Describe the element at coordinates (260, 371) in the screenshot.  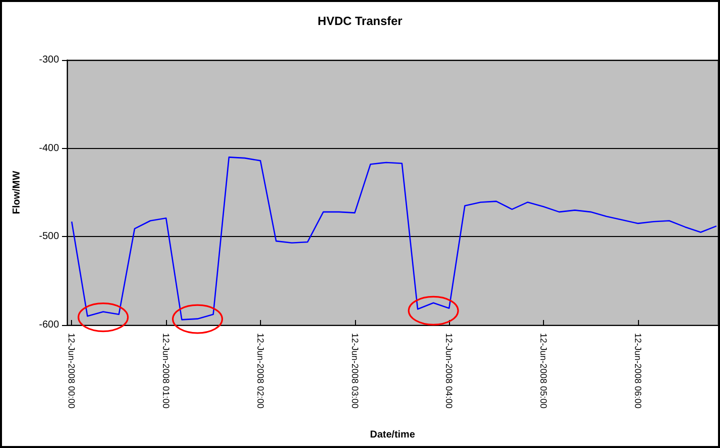
I see `x-tick-label: 12-Jun-2008 02:00` at that location.